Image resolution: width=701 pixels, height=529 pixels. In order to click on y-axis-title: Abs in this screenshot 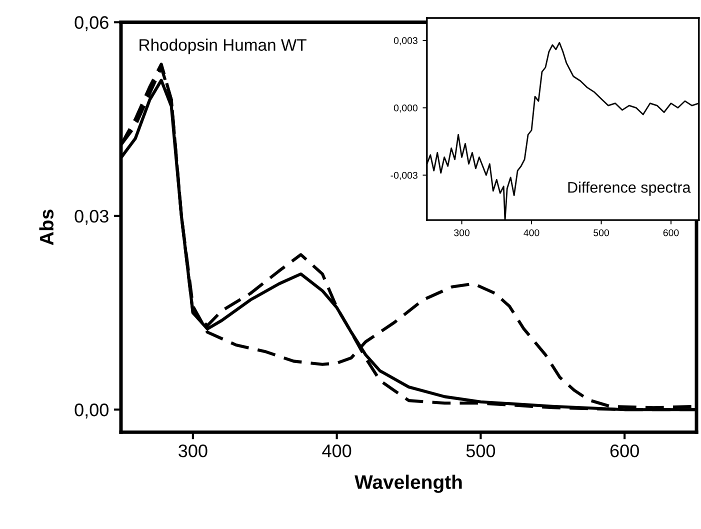, I will do `click(46, 228)`.